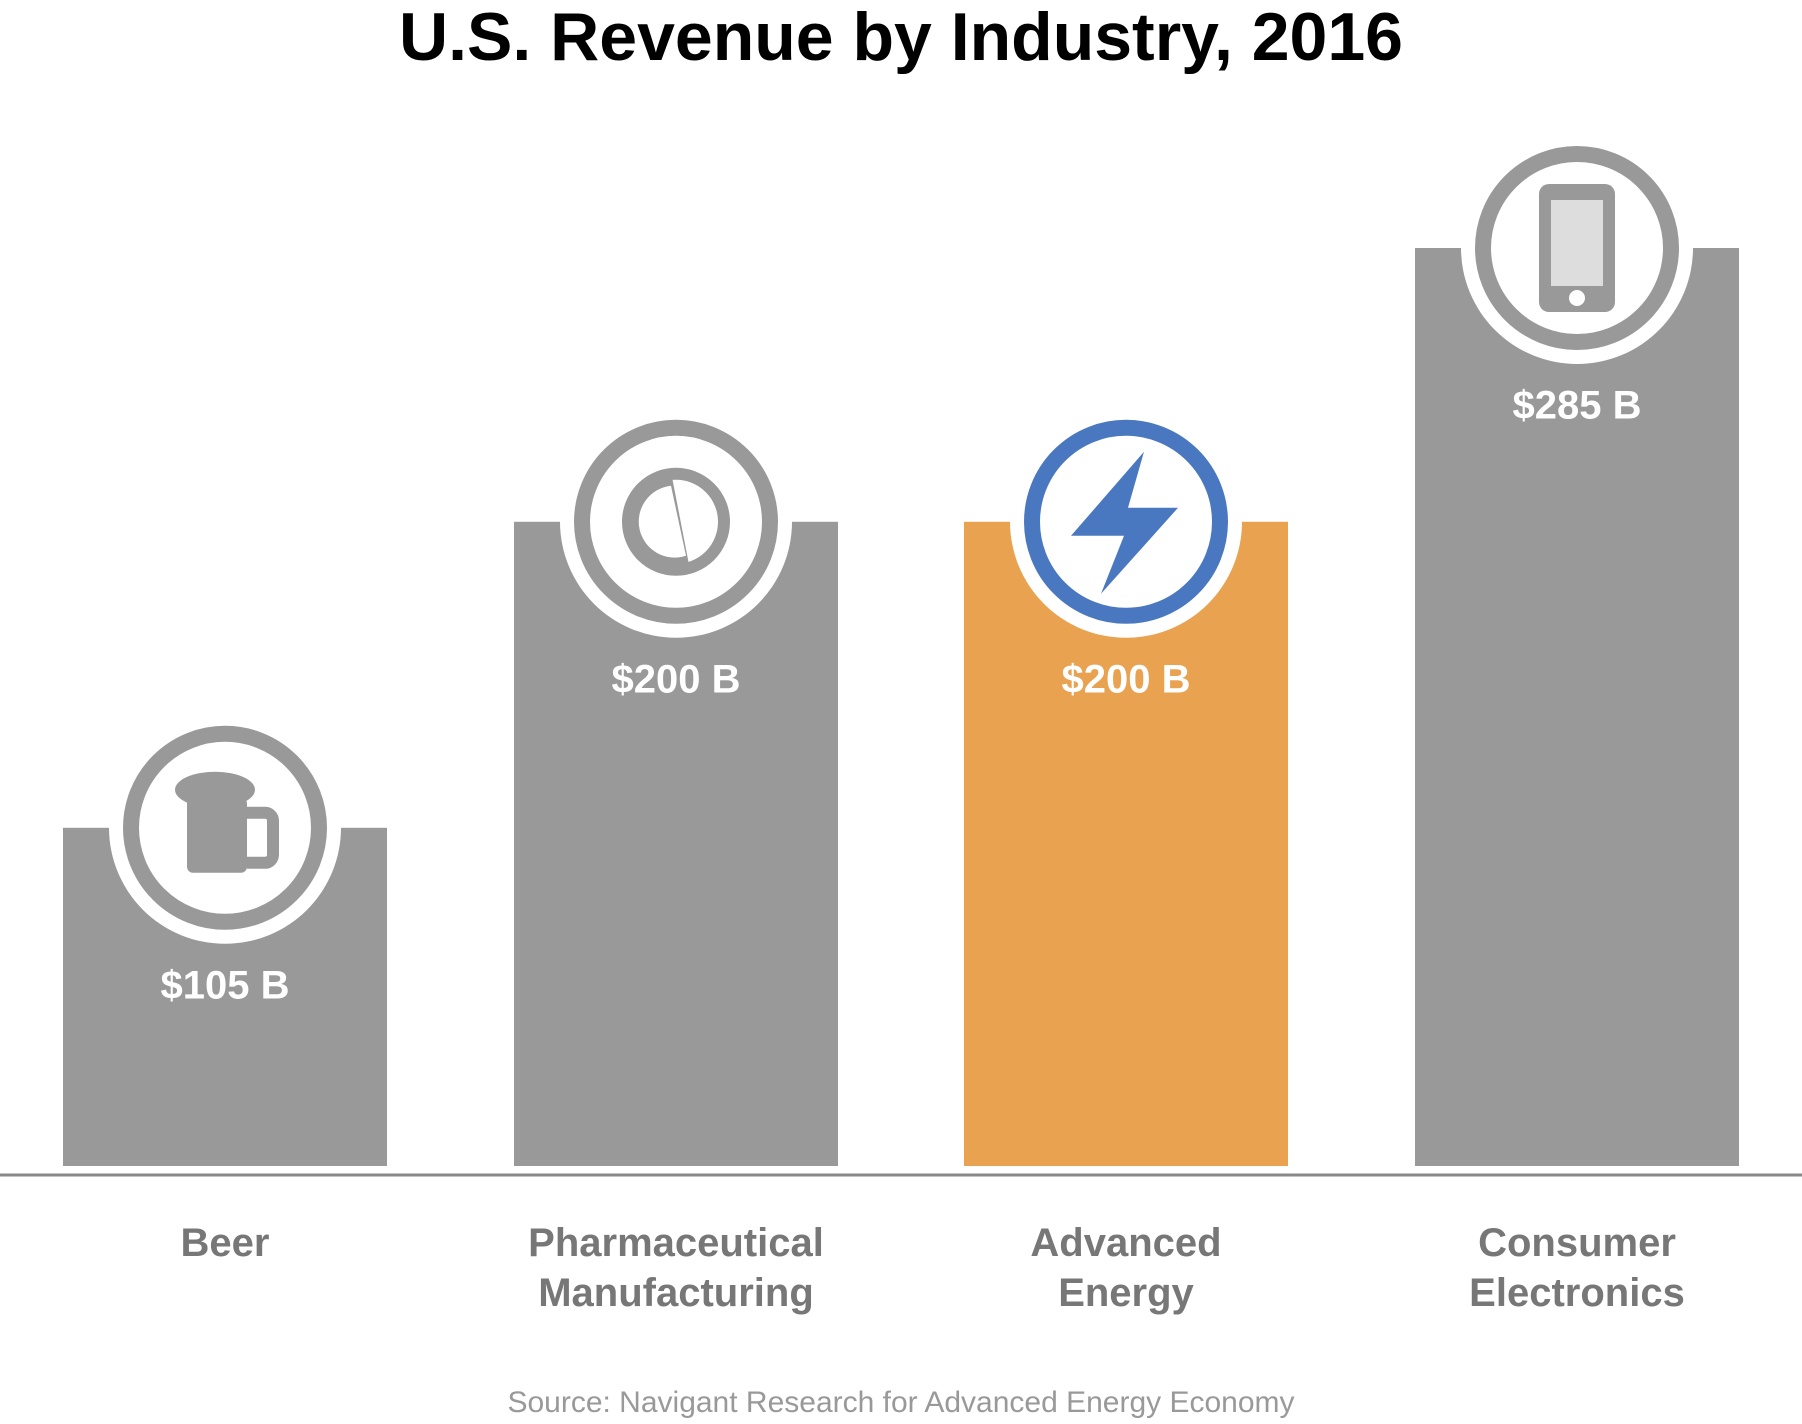 The height and width of the screenshot is (1424, 1802). I want to click on value-label: $105 B, so click(225, 985).